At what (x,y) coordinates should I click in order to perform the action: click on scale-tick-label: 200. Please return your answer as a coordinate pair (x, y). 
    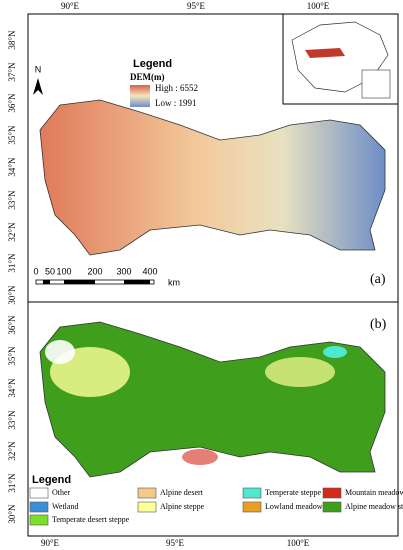
    Looking at the image, I should click on (94, 271).